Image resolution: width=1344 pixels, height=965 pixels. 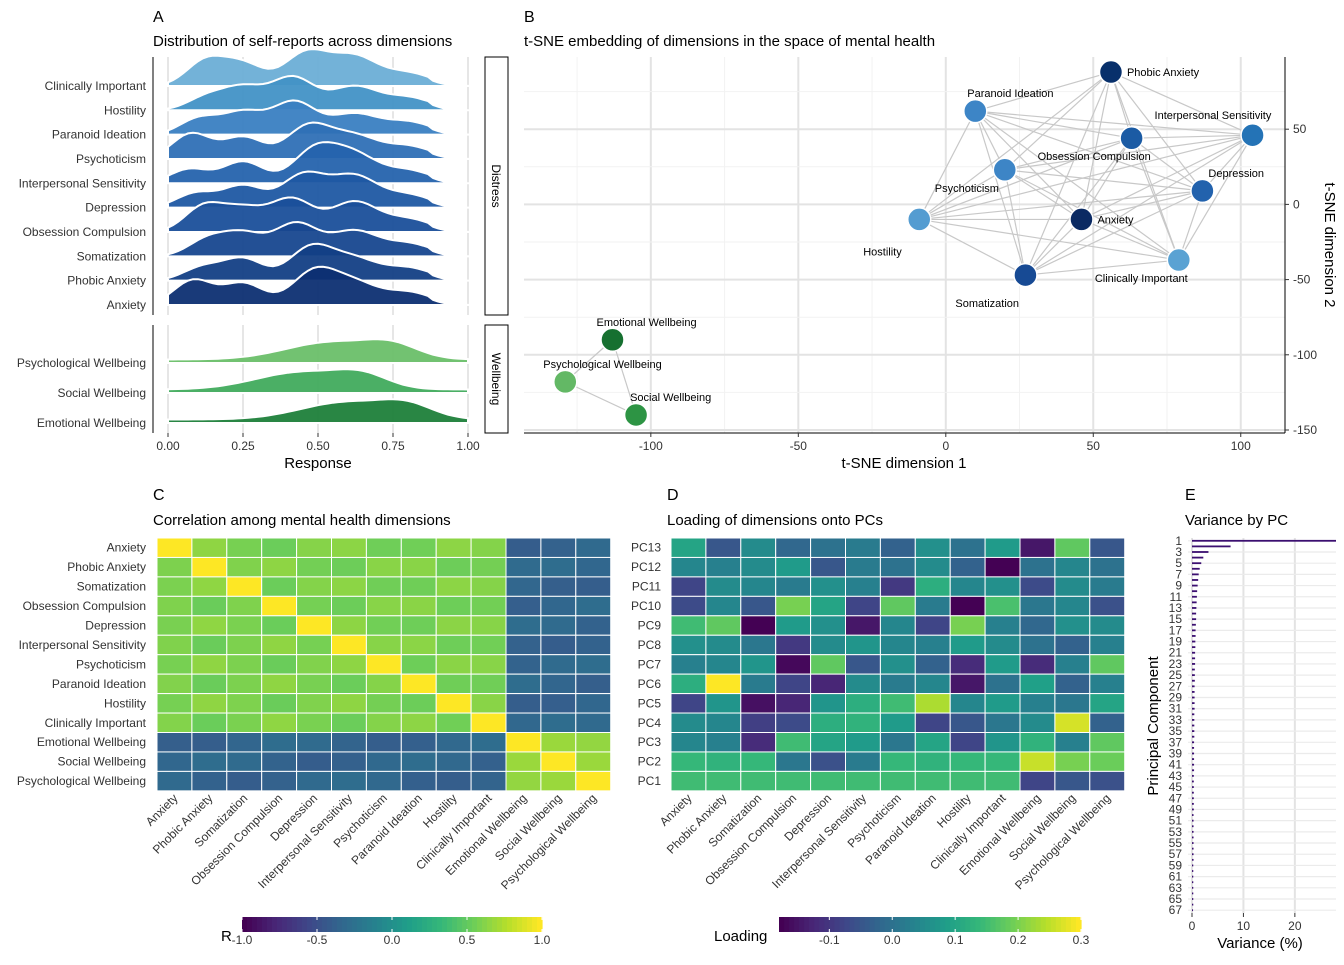 I want to click on var-ytick-label: 19, so click(x=1176, y=642).